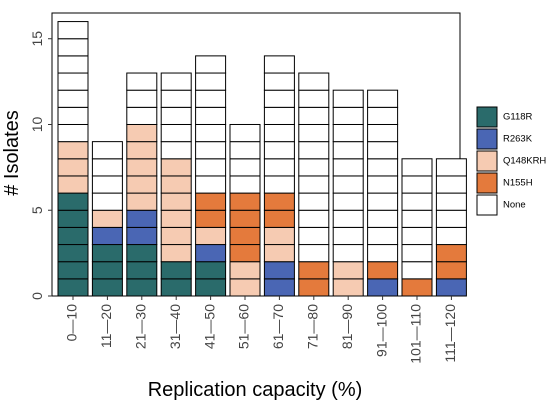 The height and width of the screenshot is (411, 550). What do you see at coordinates (313, 326) in the screenshot?
I see `x-tick-label: 71—80` at bounding box center [313, 326].